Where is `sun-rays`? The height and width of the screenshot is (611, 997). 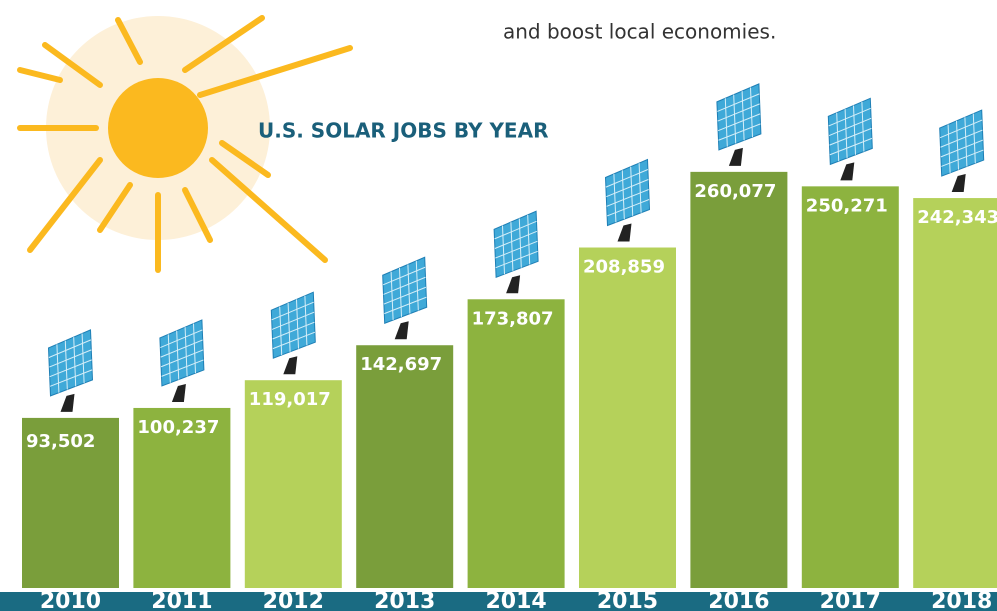
sun-rays is located at coordinates (185, 144).